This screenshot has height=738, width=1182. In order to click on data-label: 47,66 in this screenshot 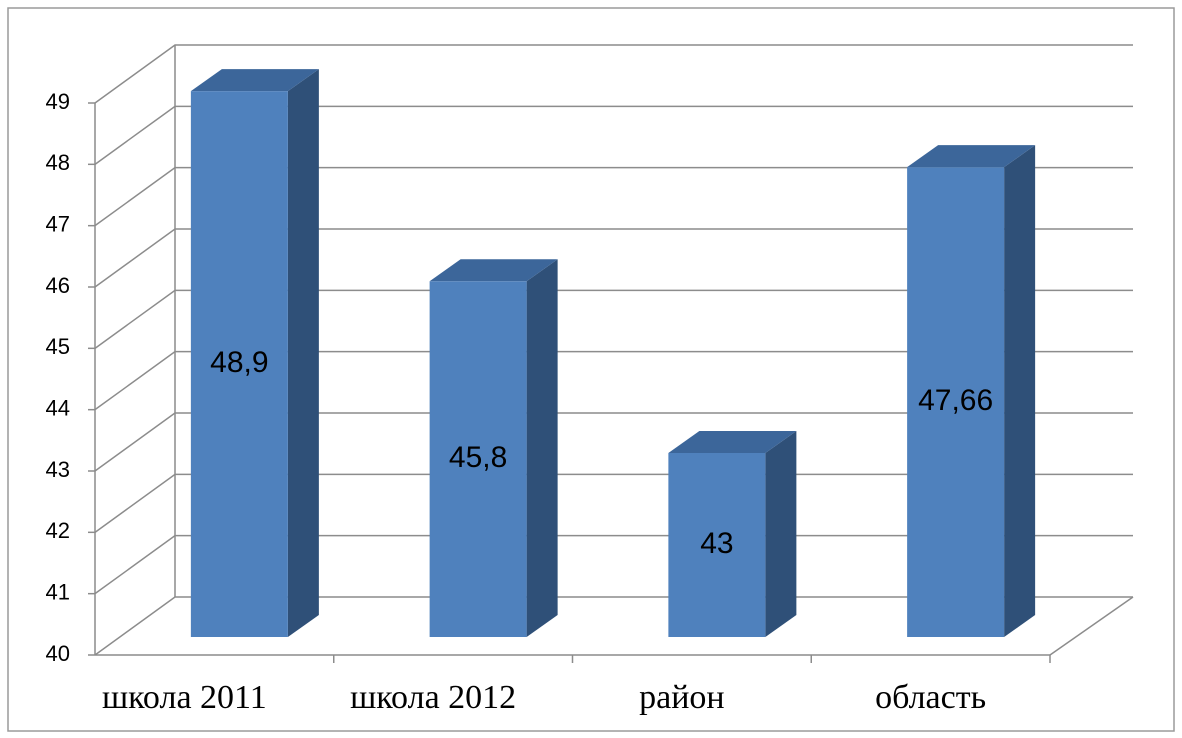, I will do `click(955, 400)`.